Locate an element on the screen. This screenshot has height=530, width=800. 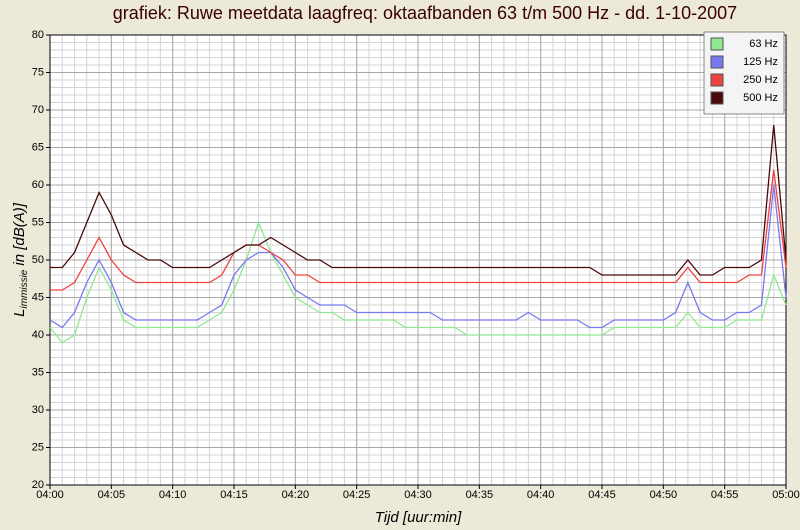
x-tick-label: 04:25 is located at coordinates (357, 495).